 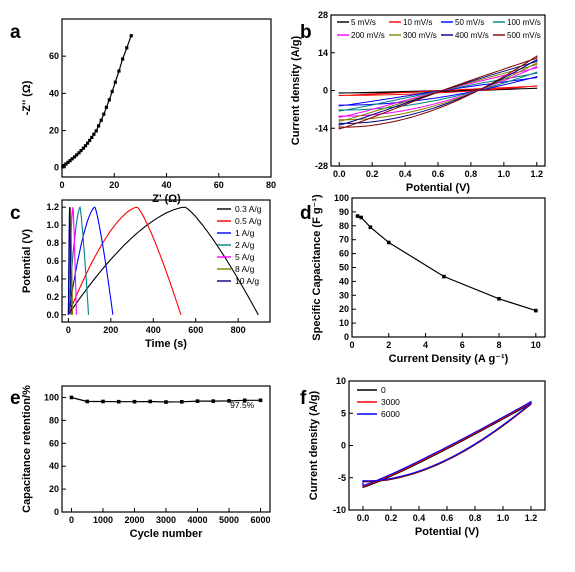 I want to click on panel-a-ytick-label: 20, so click(x=54, y=131).